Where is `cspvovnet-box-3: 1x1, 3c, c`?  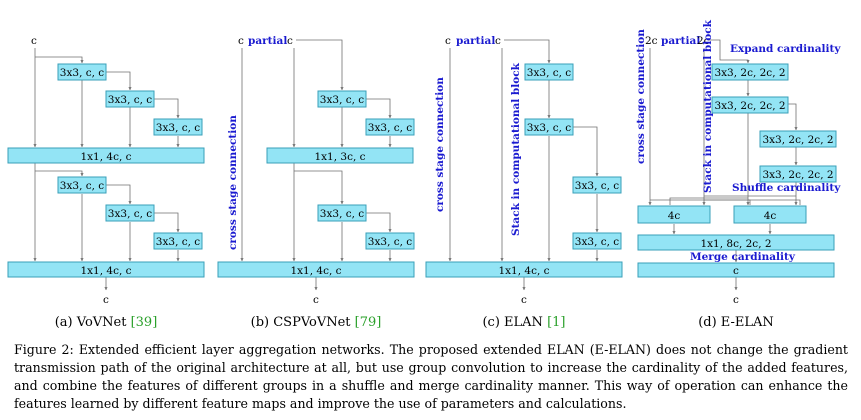 cspvovnet-box-3: 1x1, 3c, c is located at coordinates (339, 157).